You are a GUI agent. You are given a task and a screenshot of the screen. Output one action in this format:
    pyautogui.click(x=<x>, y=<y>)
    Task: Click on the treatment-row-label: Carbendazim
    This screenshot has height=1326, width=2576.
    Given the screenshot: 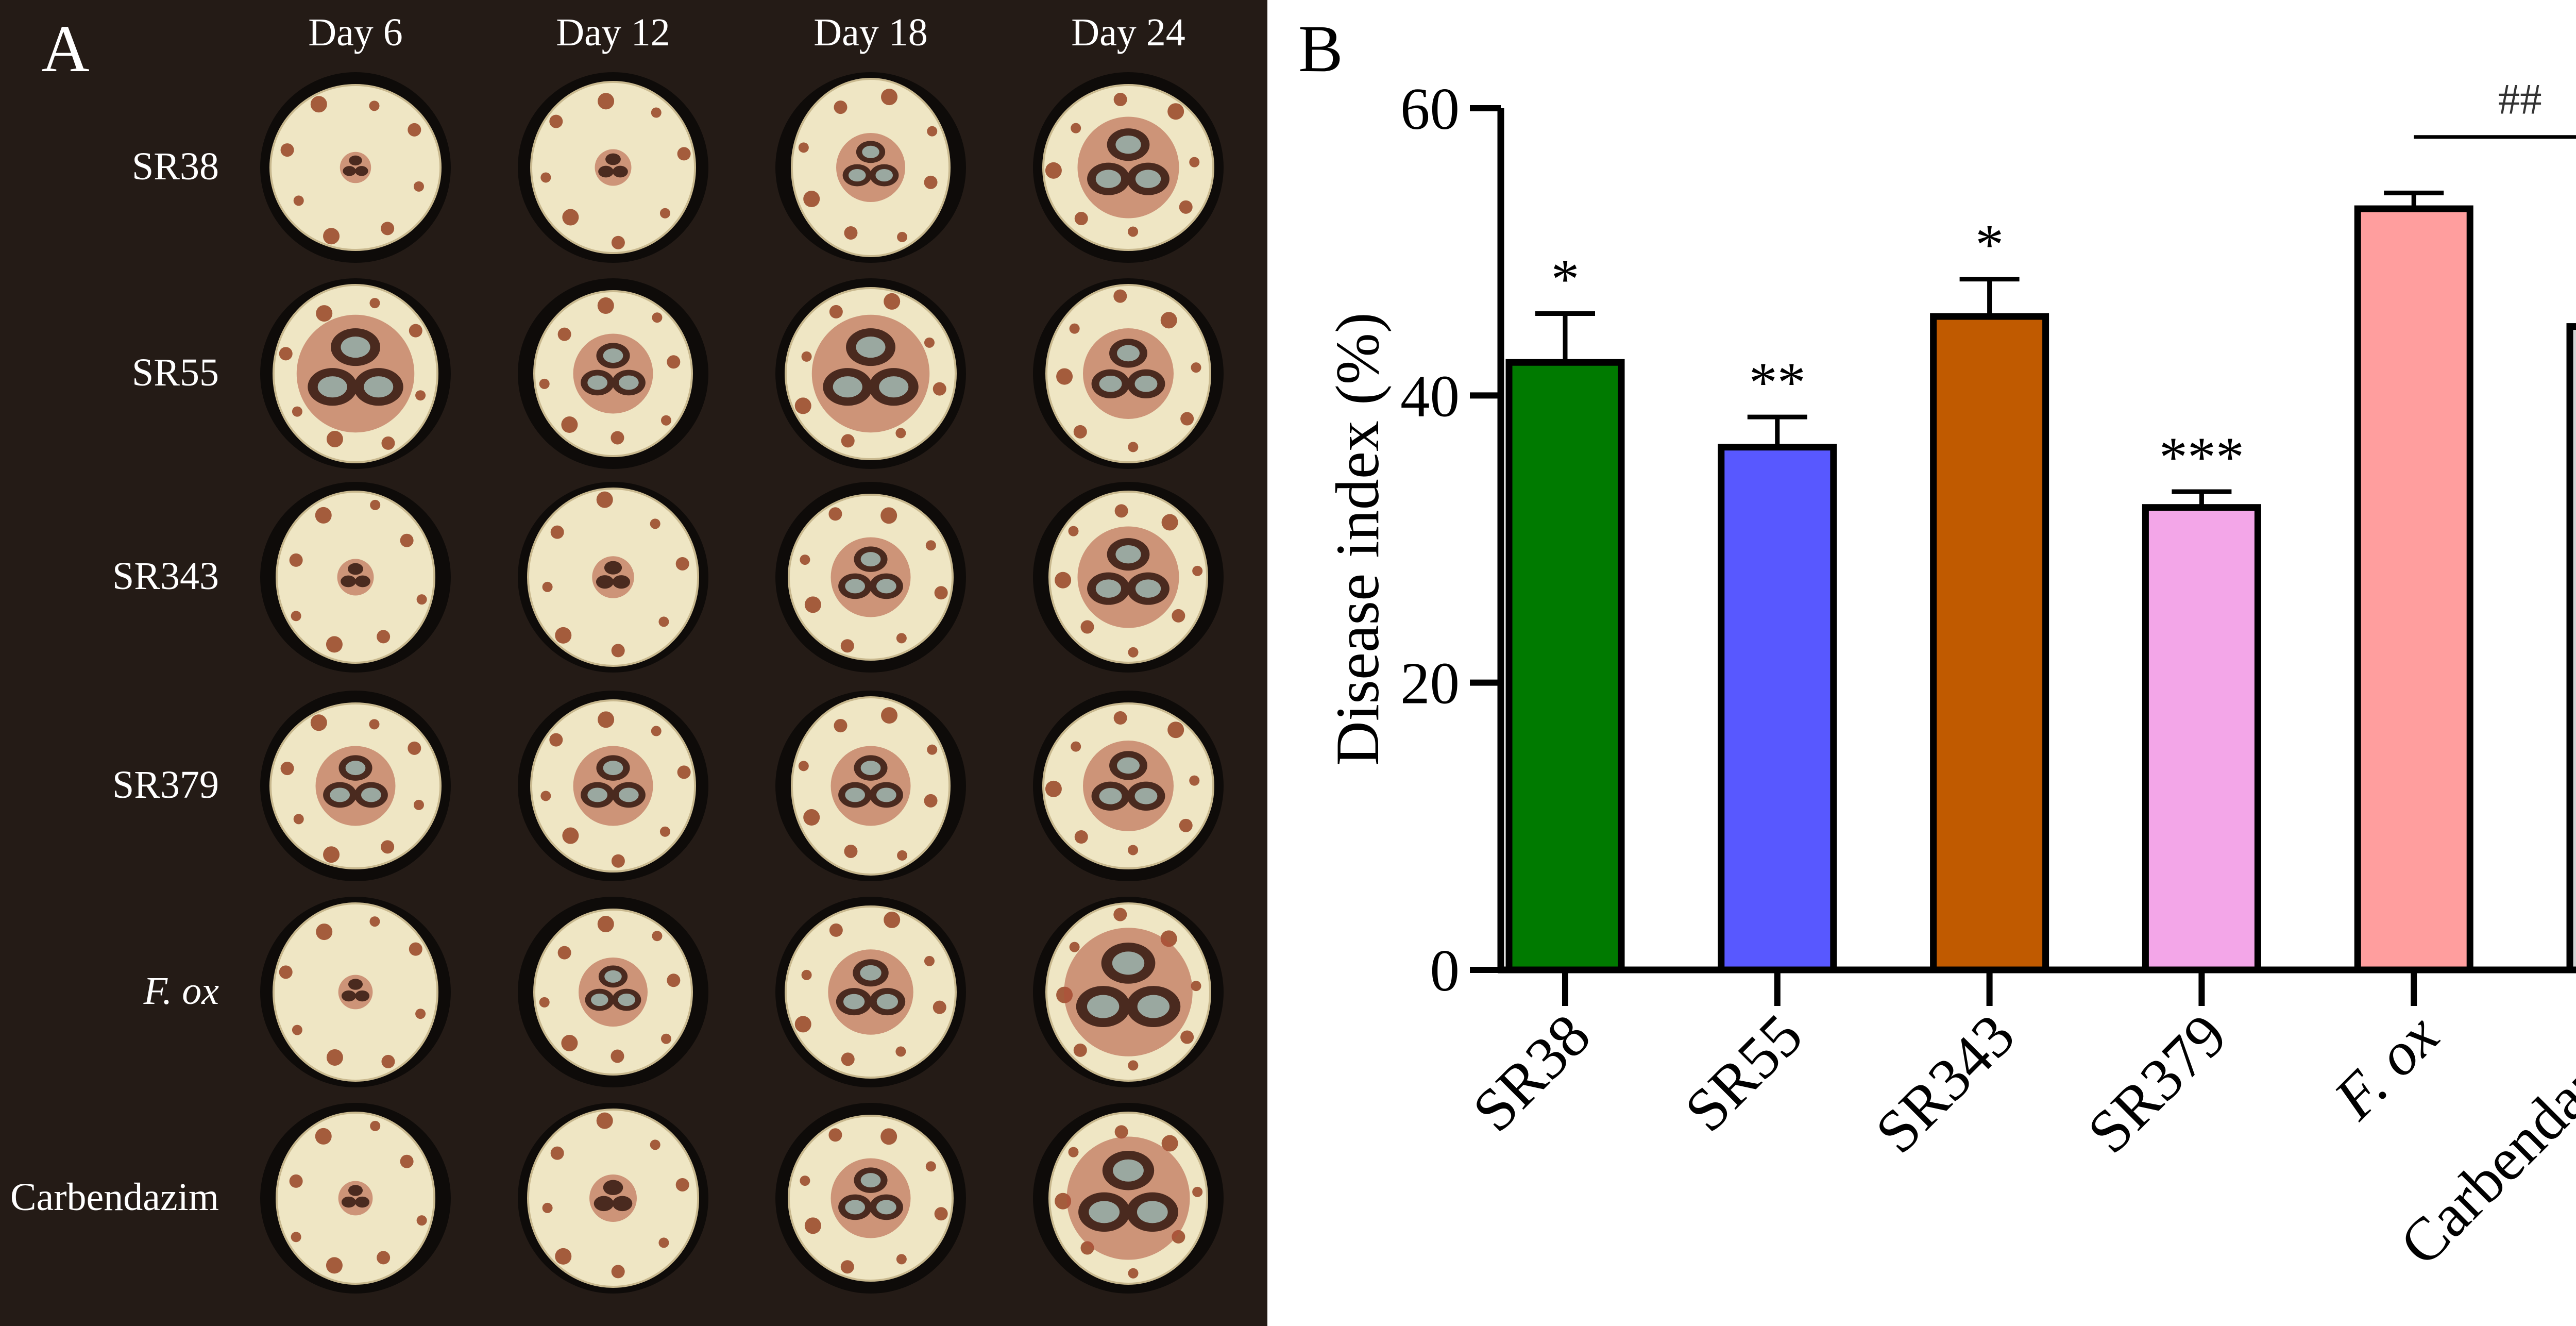 What is the action you would take?
    pyautogui.click(x=114, y=1197)
    